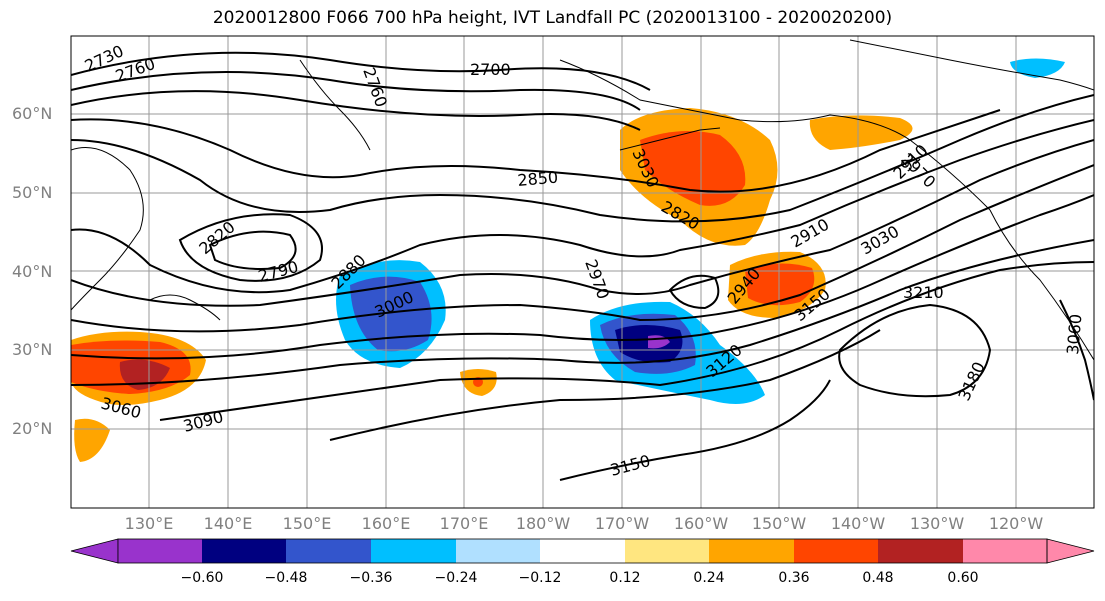  Describe the element at coordinates (540, 578) in the screenshot. I see `colorbar-tick-label: −0.12` at that location.